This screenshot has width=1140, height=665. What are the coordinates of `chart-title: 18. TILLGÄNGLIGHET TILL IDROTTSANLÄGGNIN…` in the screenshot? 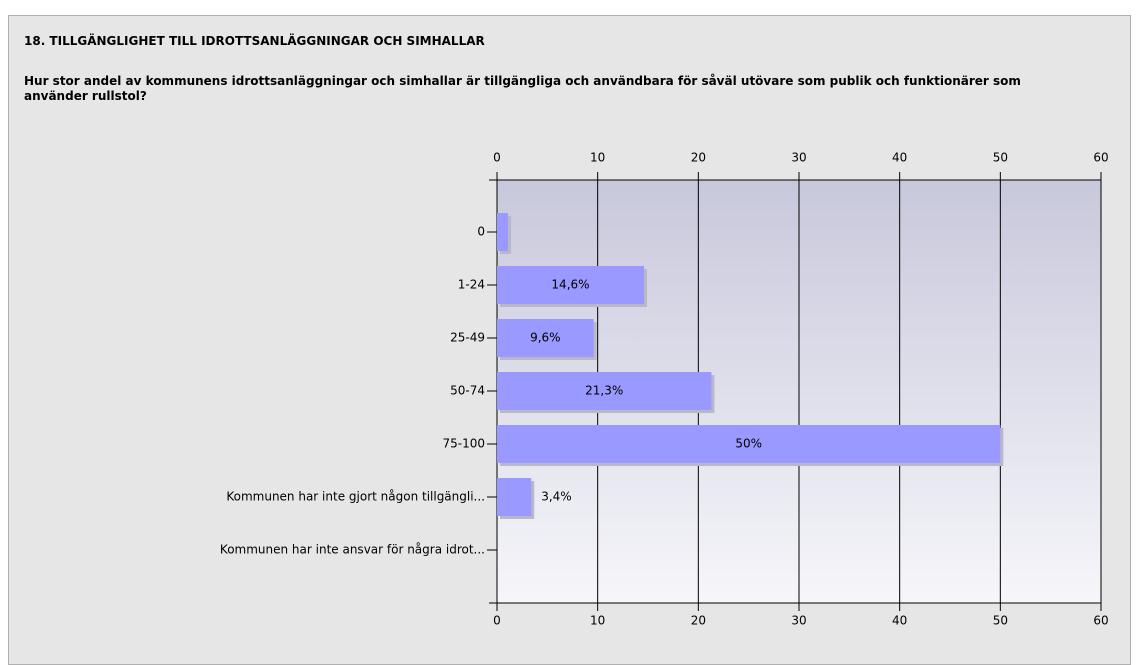 It's located at (254, 41).